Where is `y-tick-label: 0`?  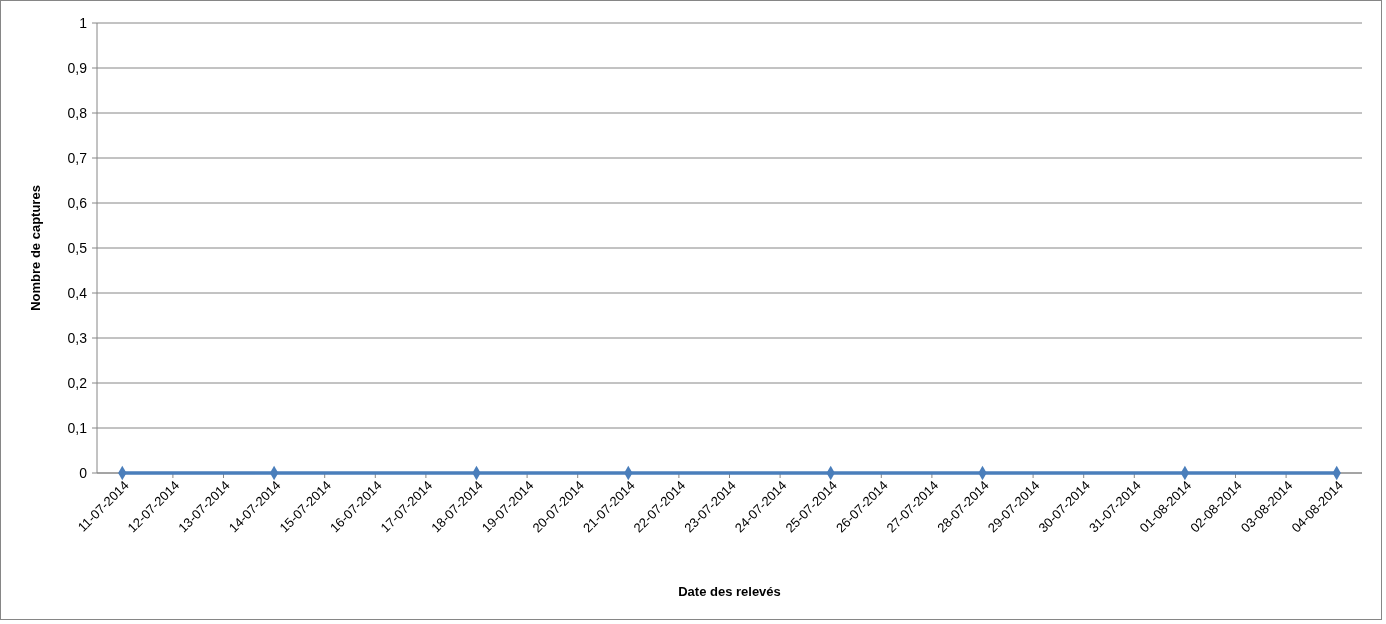 y-tick-label: 0 is located at coordinates (83, 472).